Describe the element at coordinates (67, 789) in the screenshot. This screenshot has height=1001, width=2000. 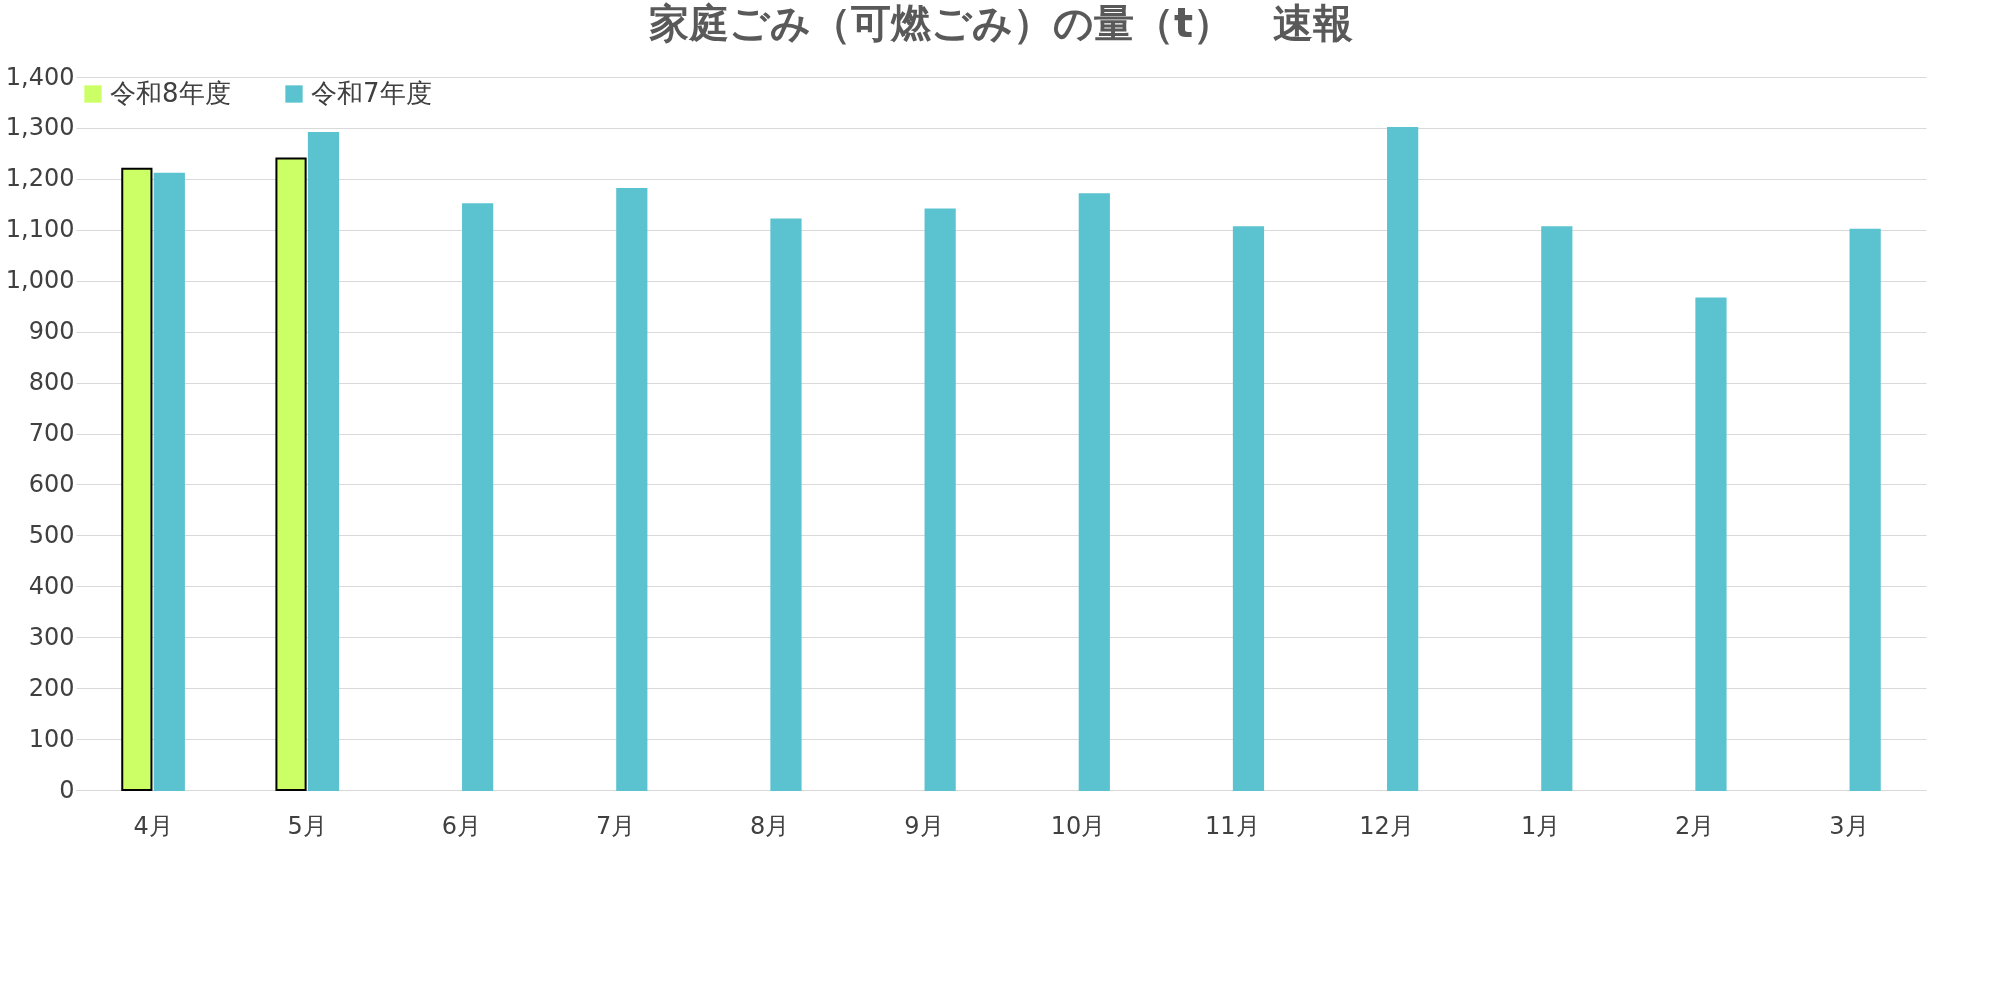
I see `y-tick-label: 0` at that location.